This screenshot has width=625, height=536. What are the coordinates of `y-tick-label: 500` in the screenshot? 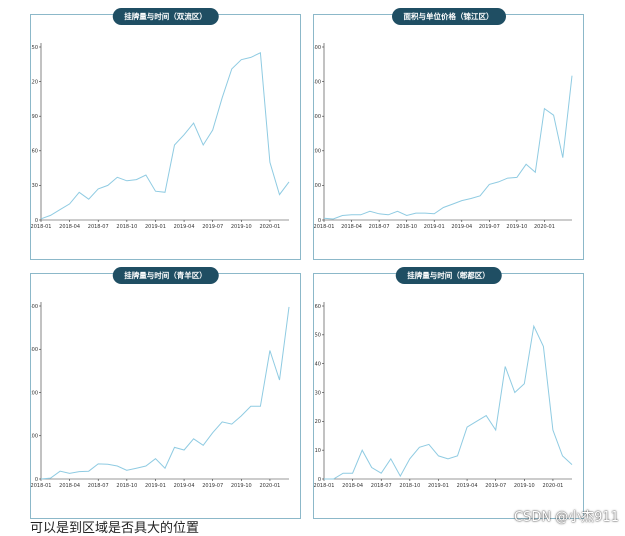 It's located at (317, 48).